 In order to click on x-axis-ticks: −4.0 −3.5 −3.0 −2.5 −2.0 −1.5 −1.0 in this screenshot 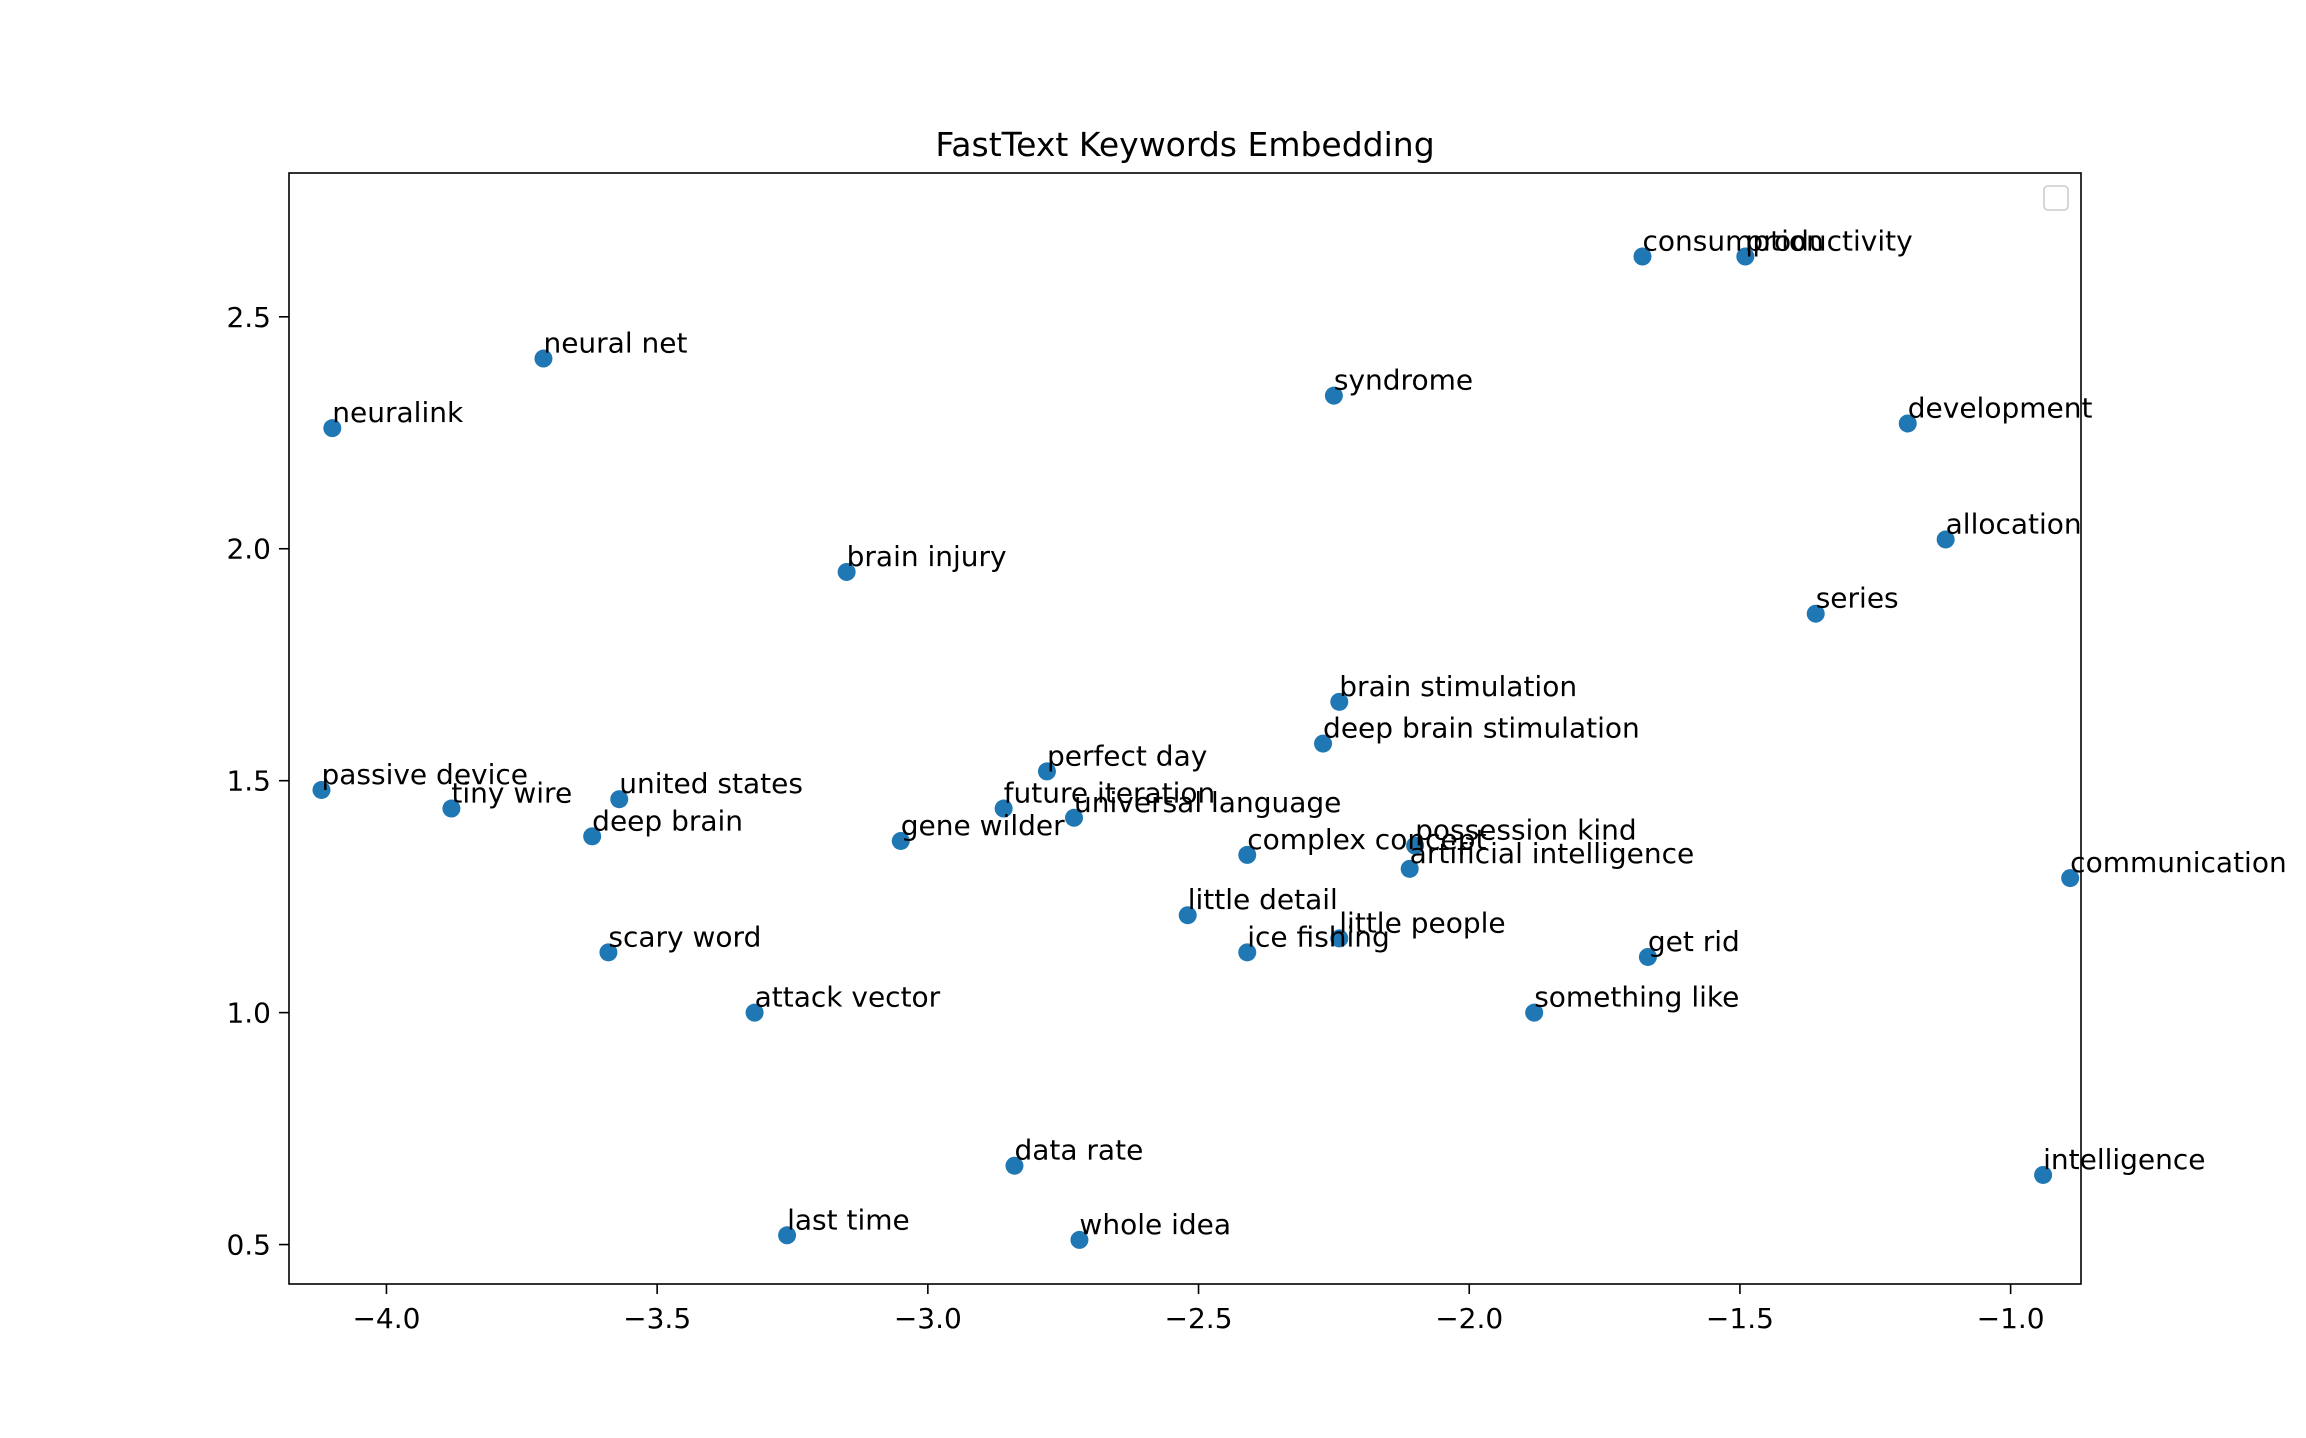, I will do `click(1198, 1309)`.